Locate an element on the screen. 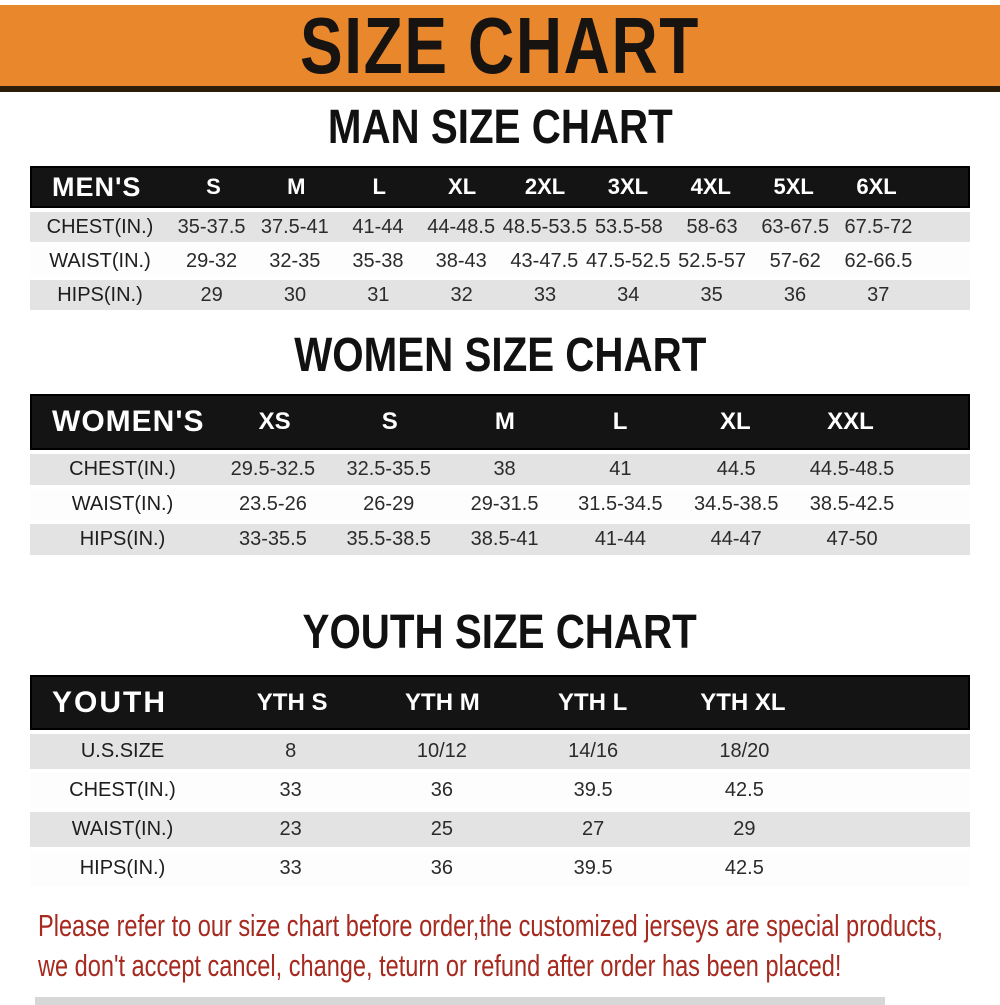 Image resolution: width=1000 pixels, height=1005 pixels. data-cell: 41 is located at coordinates (620, 469).